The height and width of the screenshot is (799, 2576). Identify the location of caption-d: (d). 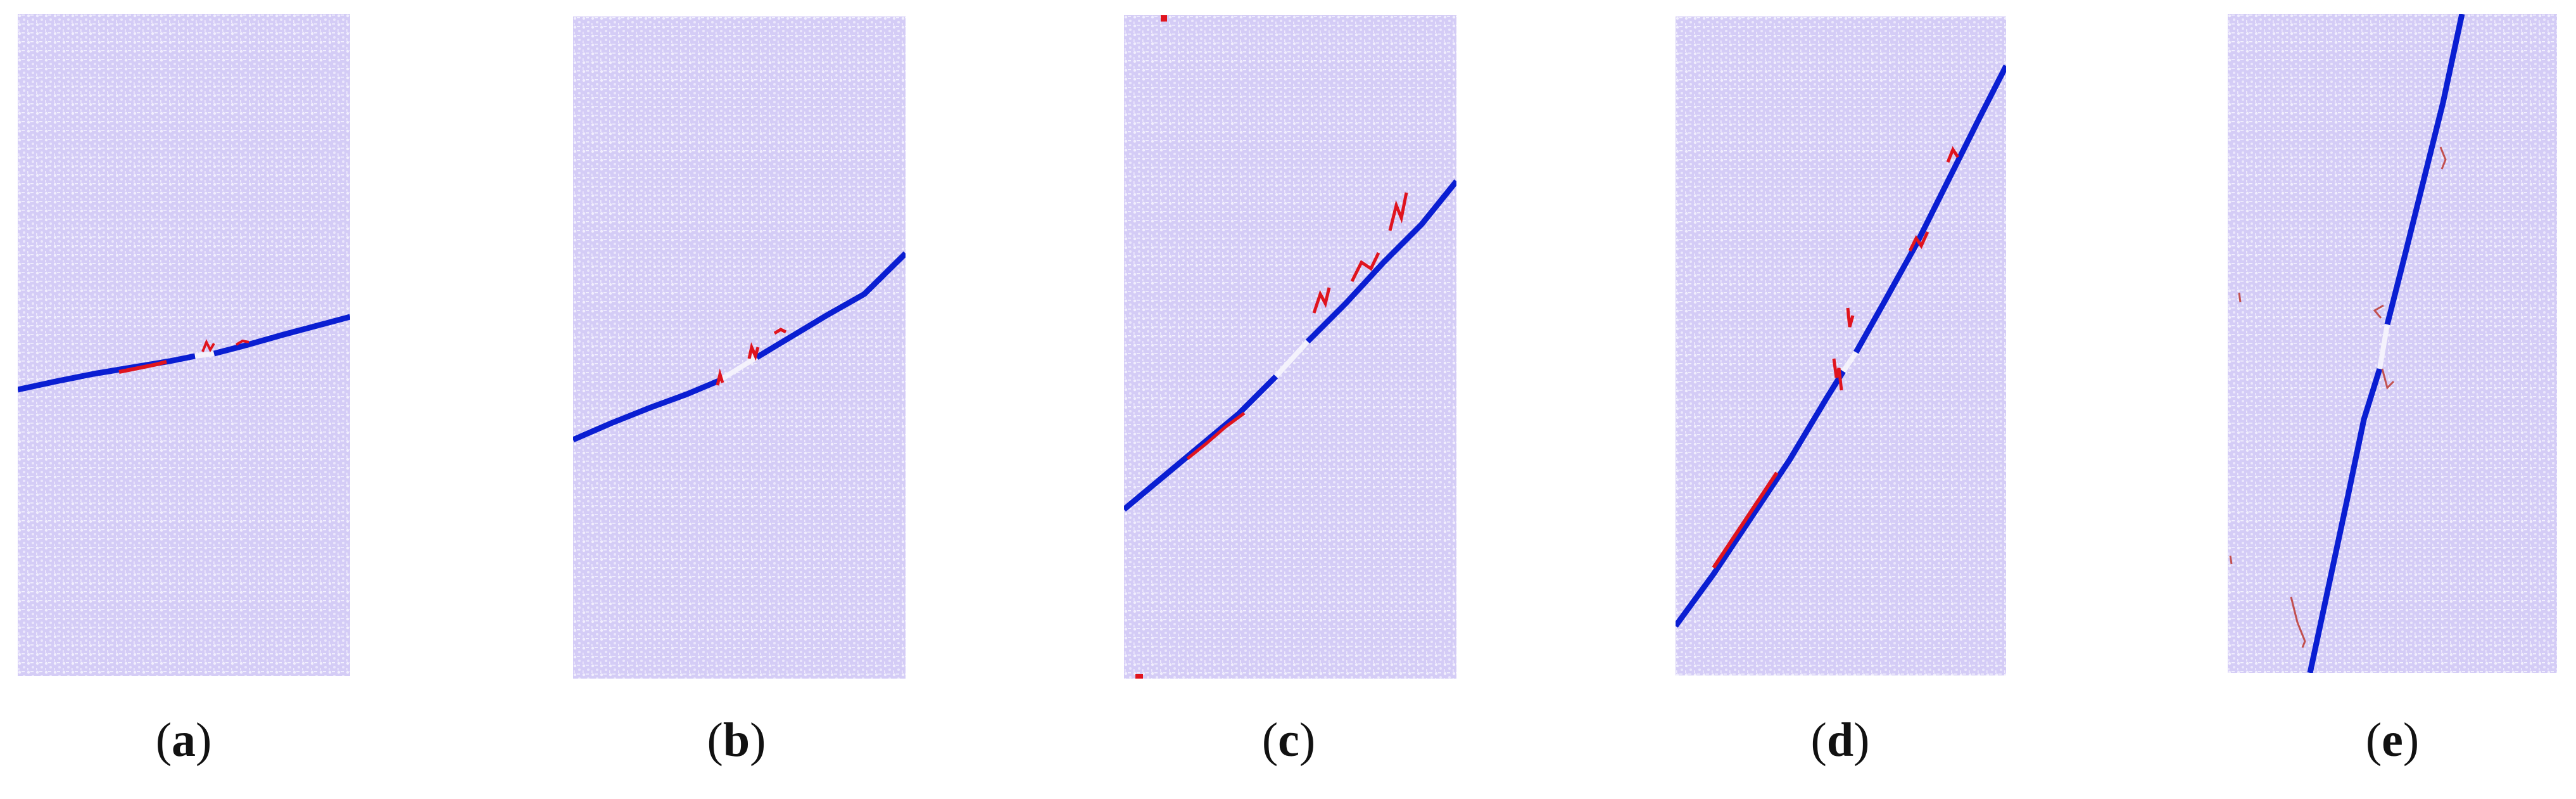
(1840, 740).